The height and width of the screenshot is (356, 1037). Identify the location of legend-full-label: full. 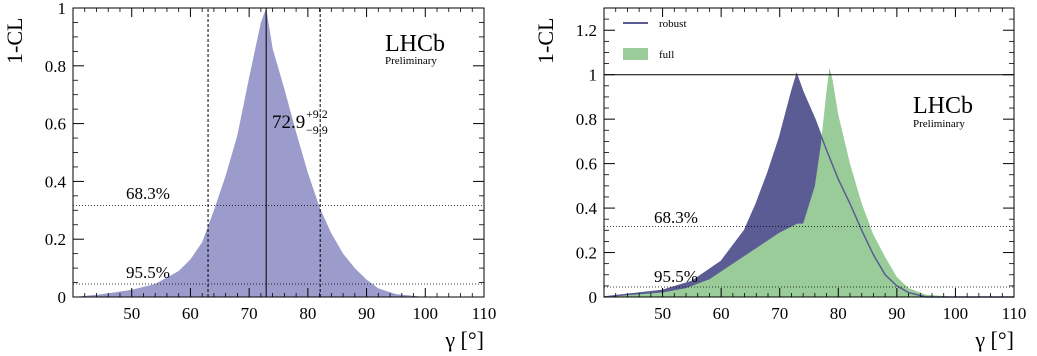
(666, 55).